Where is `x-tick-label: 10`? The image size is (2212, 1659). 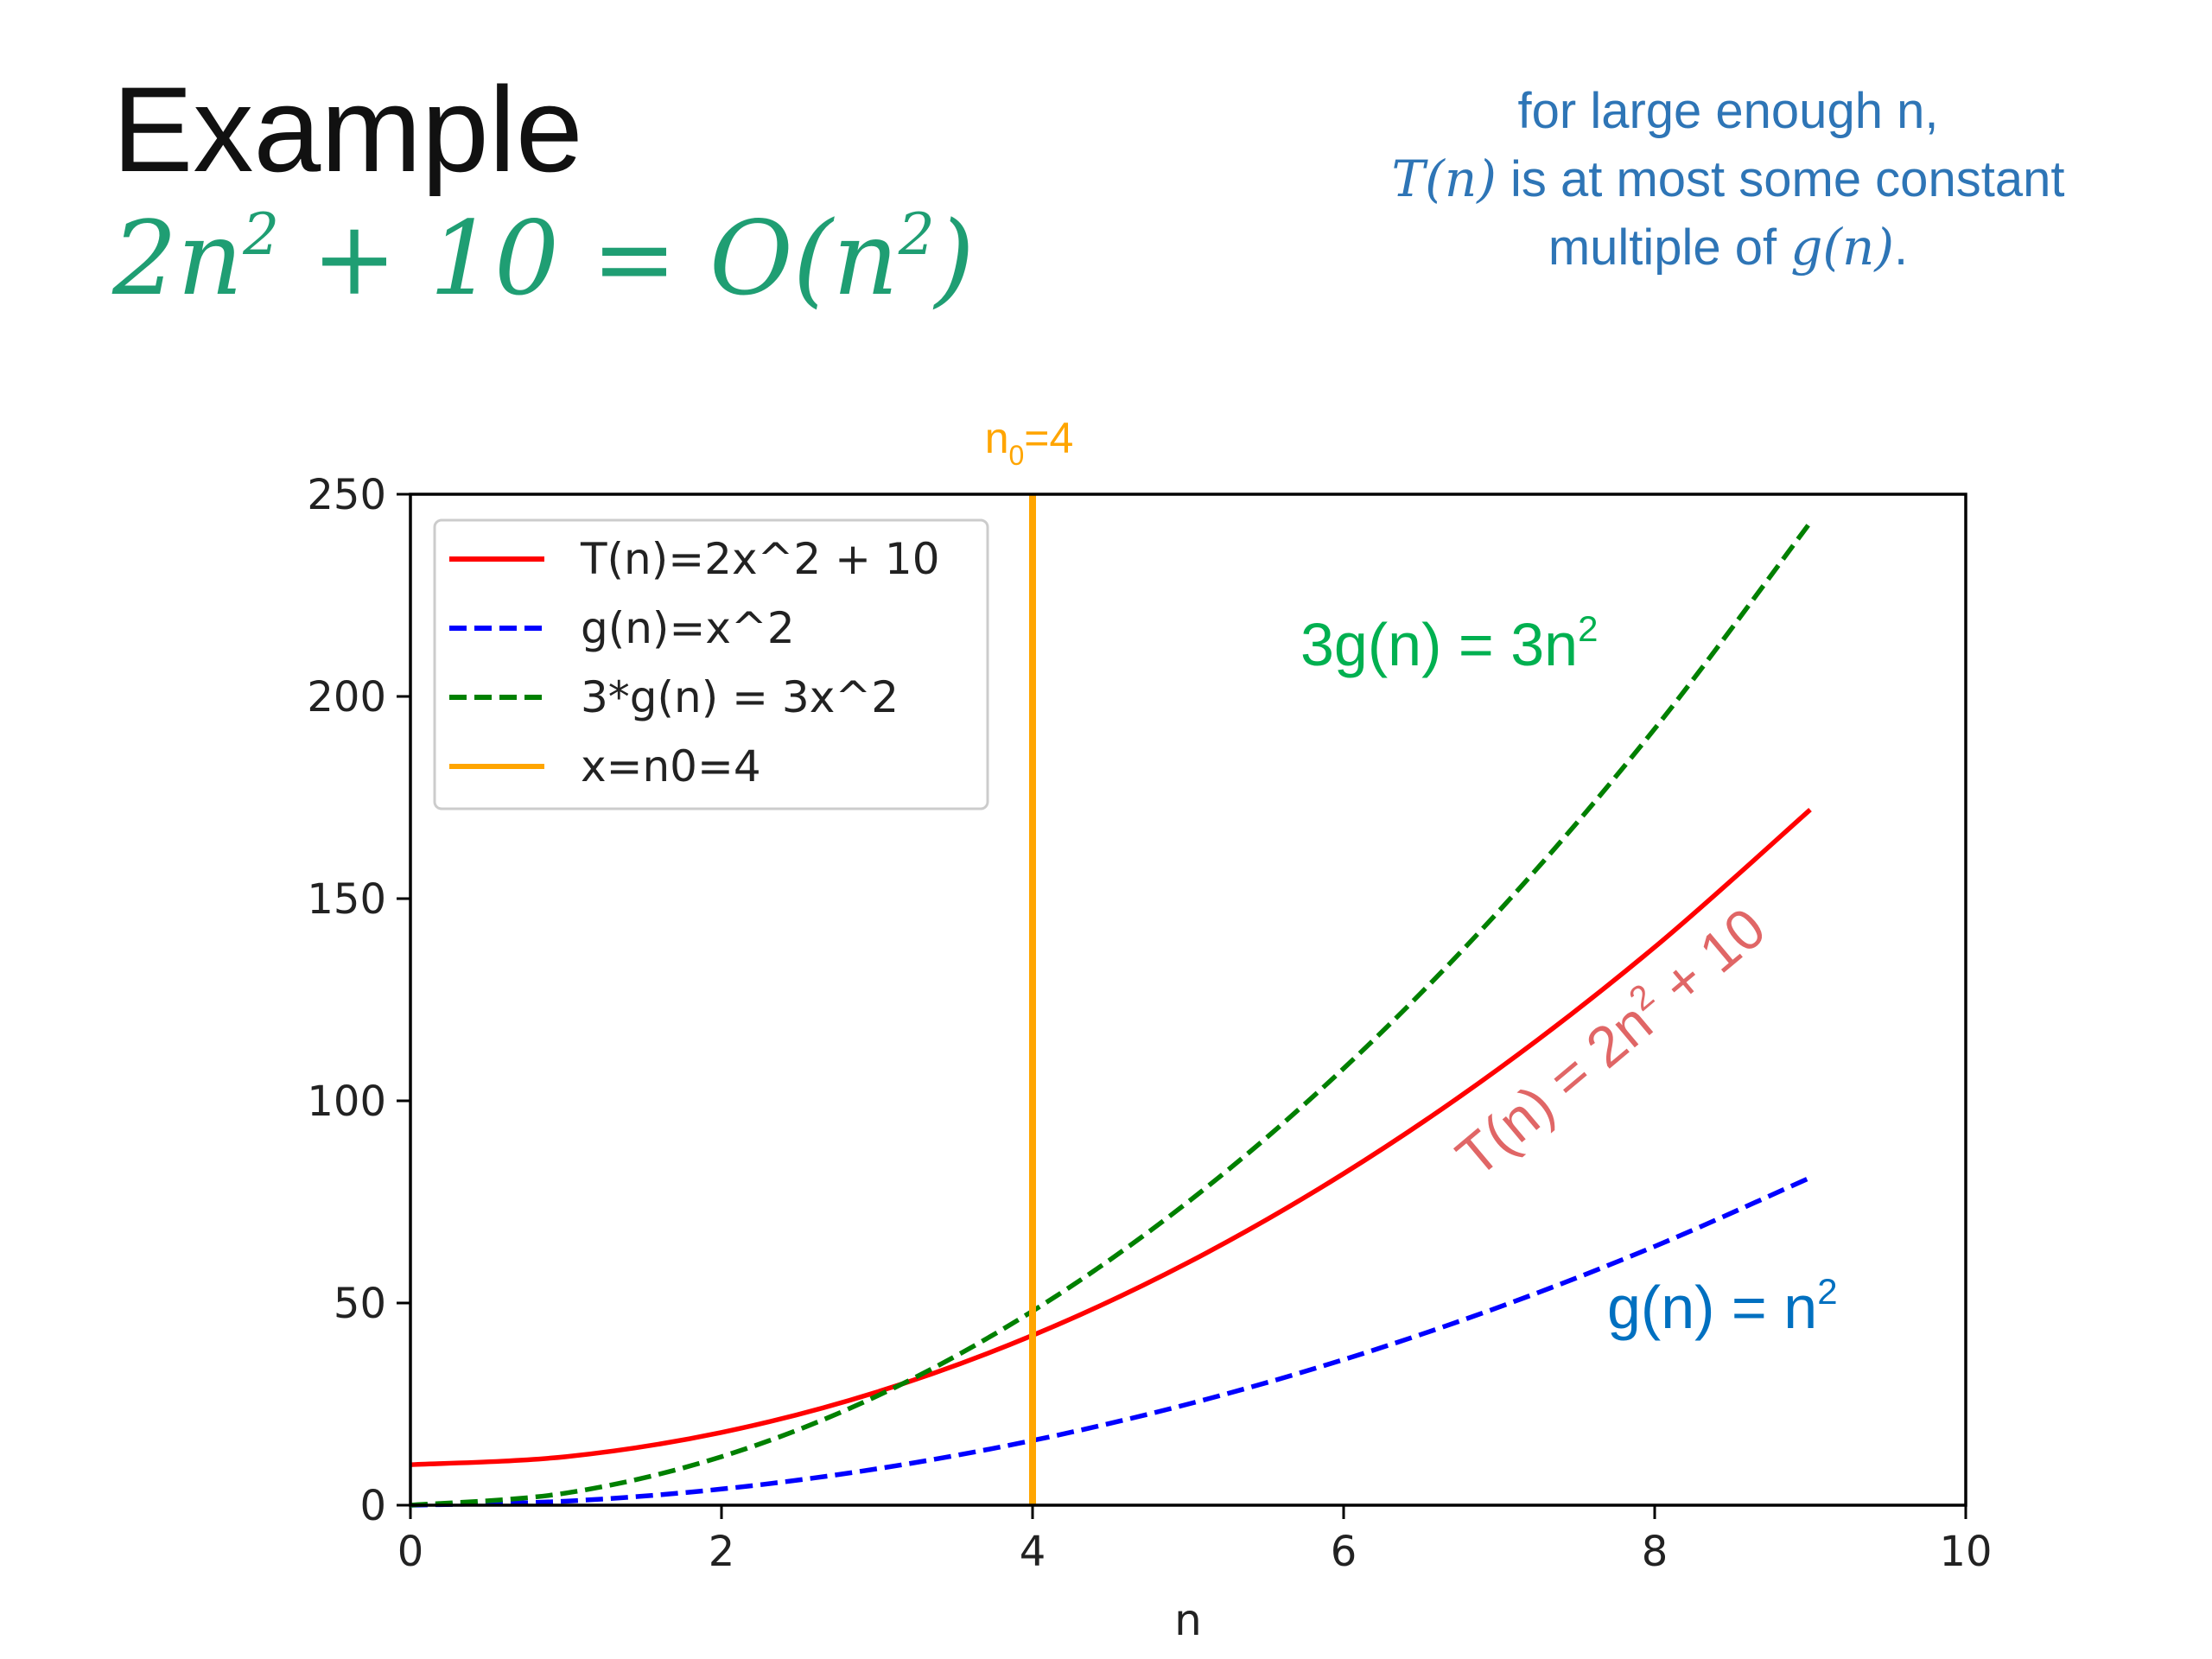
x-tick-label: 10 is located at coordinates (1965, 1552).